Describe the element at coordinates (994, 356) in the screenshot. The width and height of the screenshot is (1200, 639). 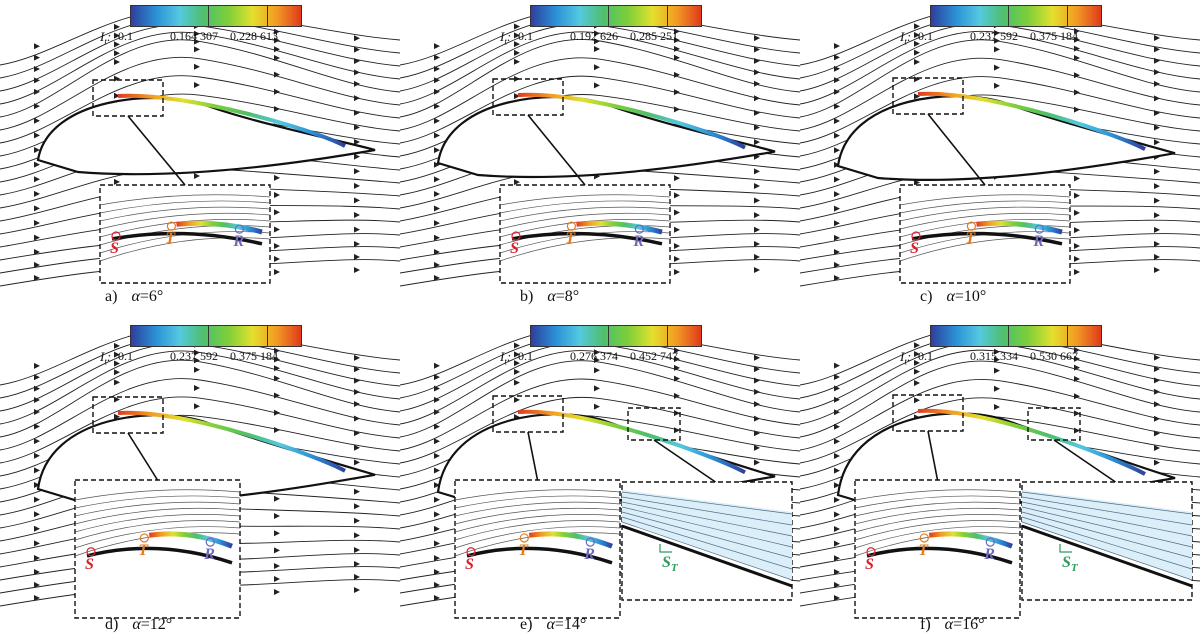
I see `colorbar-tick-label: 0.315 334` at that location.